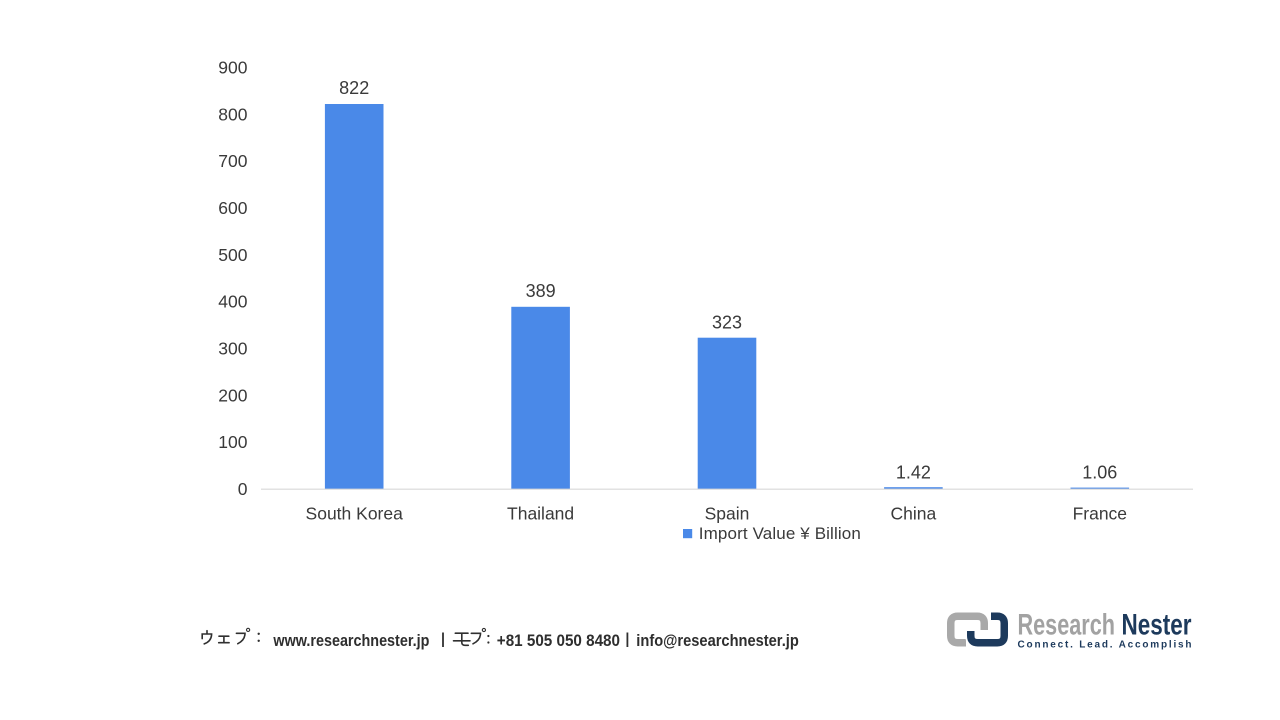 The width and height of the screenshot is (1280, 720). Describe the element at coordinates (232, 255) in the screenshot. I see `svg-text: 500` at that location.